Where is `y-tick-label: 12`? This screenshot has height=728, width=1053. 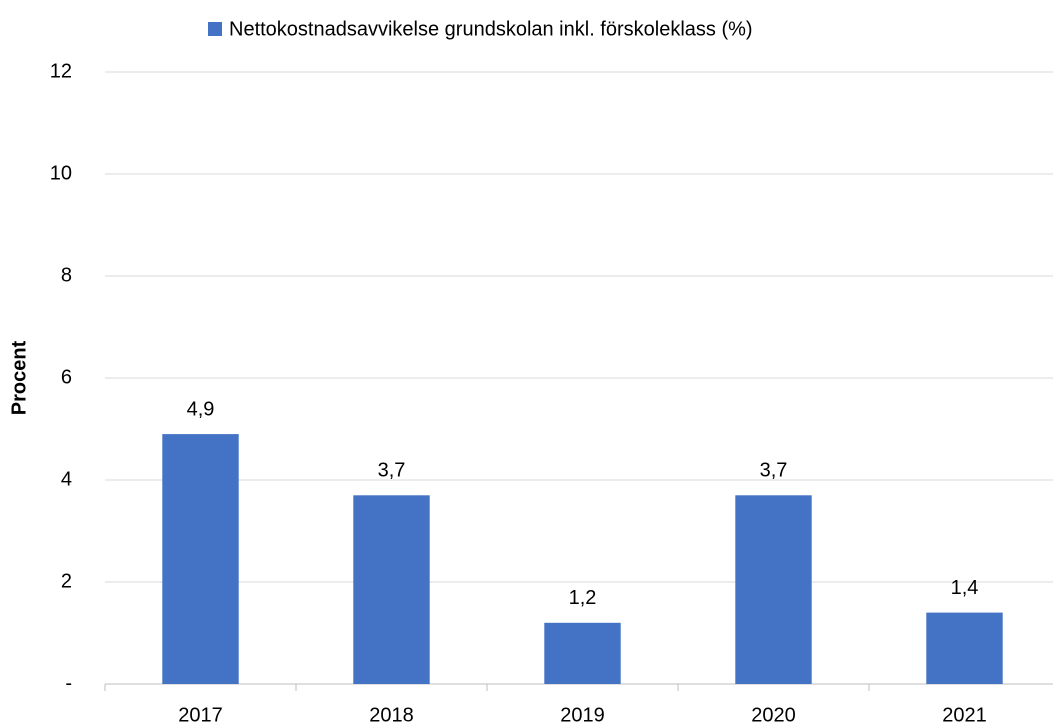 y-tick-label: 12 is located at coordinates (61, 71).